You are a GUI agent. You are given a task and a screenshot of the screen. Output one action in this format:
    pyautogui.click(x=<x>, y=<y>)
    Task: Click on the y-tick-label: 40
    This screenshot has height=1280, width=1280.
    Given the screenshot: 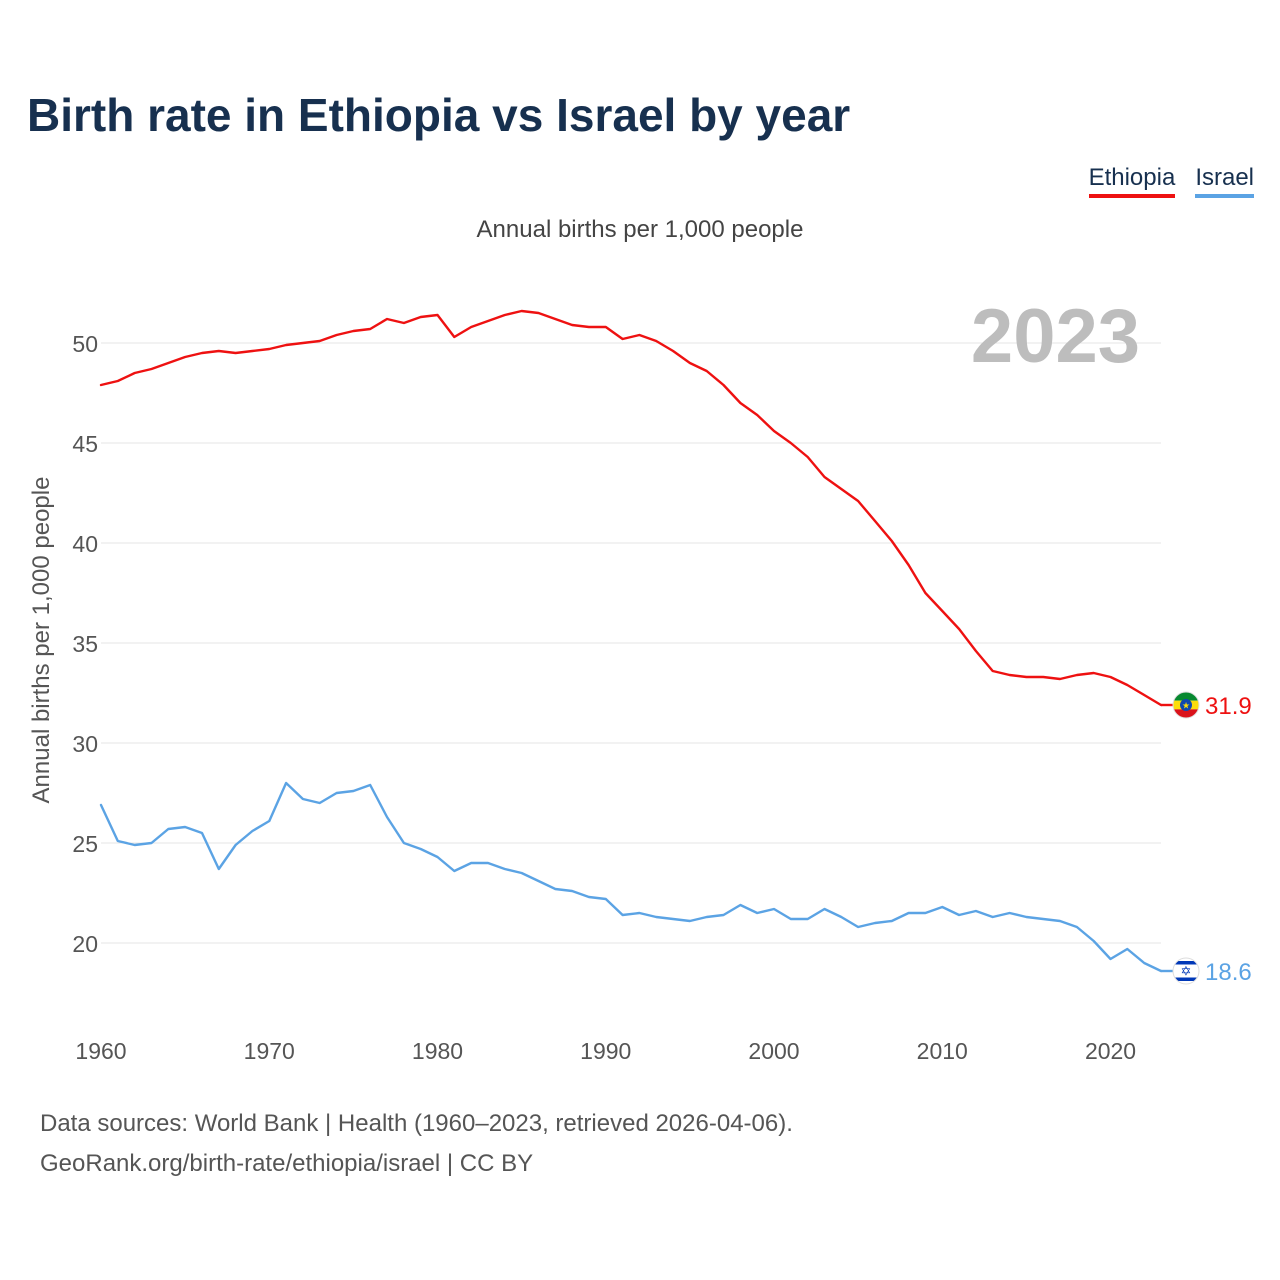 What is the action you would take?
    pyautogui.click(x=85, y=544)
    